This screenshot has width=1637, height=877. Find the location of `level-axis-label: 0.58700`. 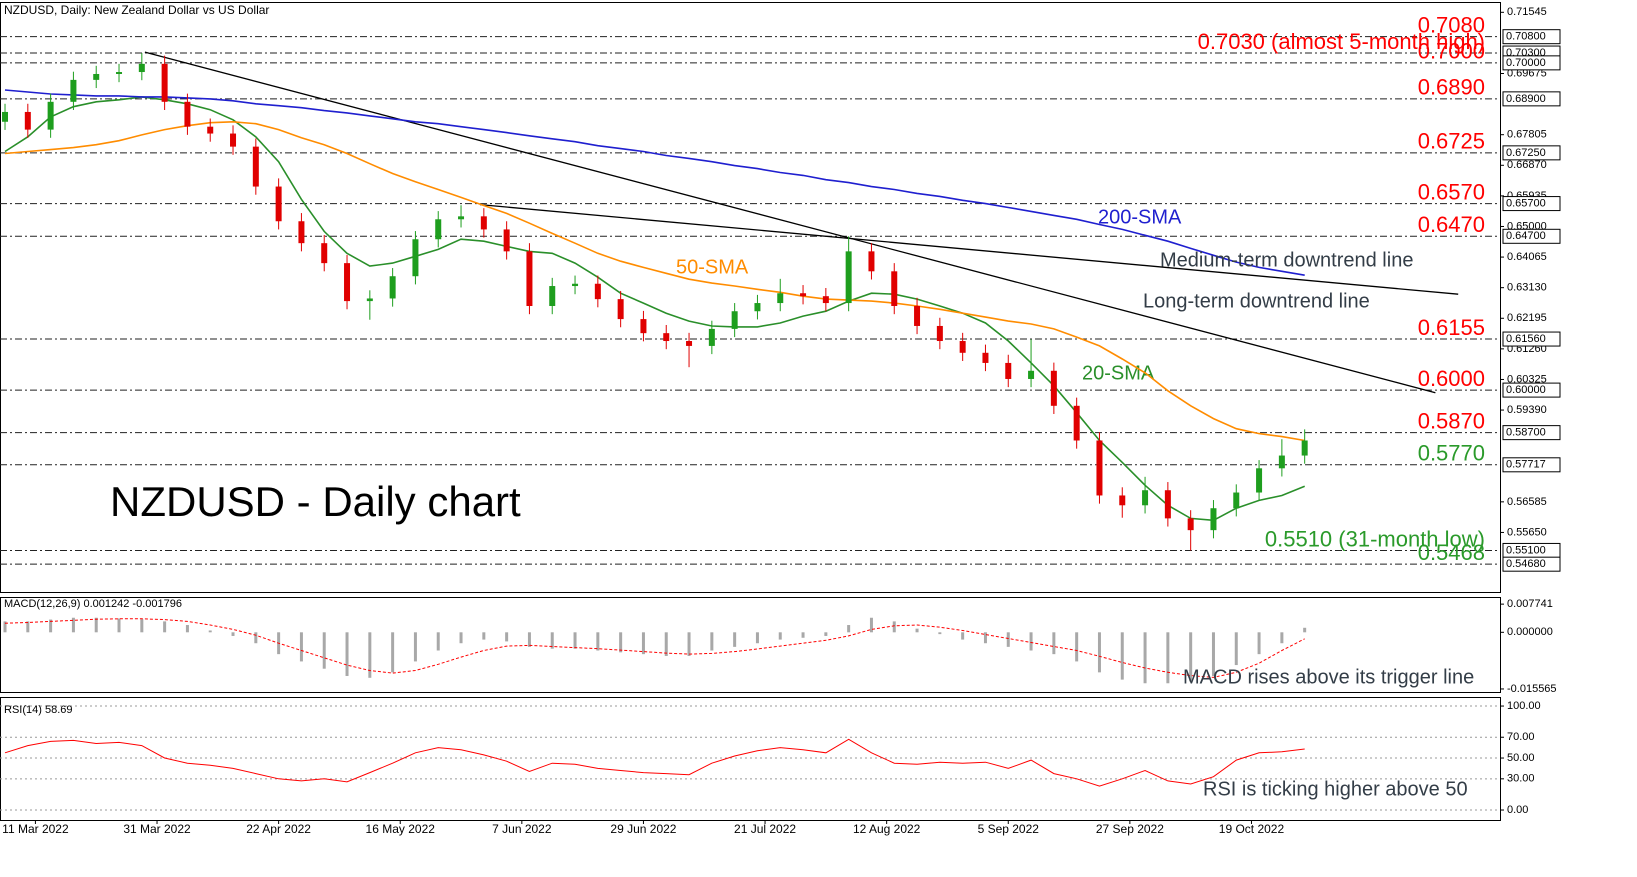

level-axis-label: 0.58700 is located at coordinates (1526, 433).